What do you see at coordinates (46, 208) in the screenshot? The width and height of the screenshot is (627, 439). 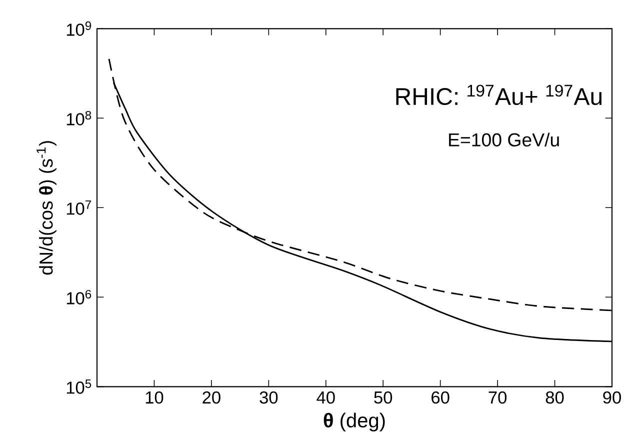 I see `y-axis-title: dN/d(cos θ) (s$^{-1}$)` at bounding box center [46, 208].